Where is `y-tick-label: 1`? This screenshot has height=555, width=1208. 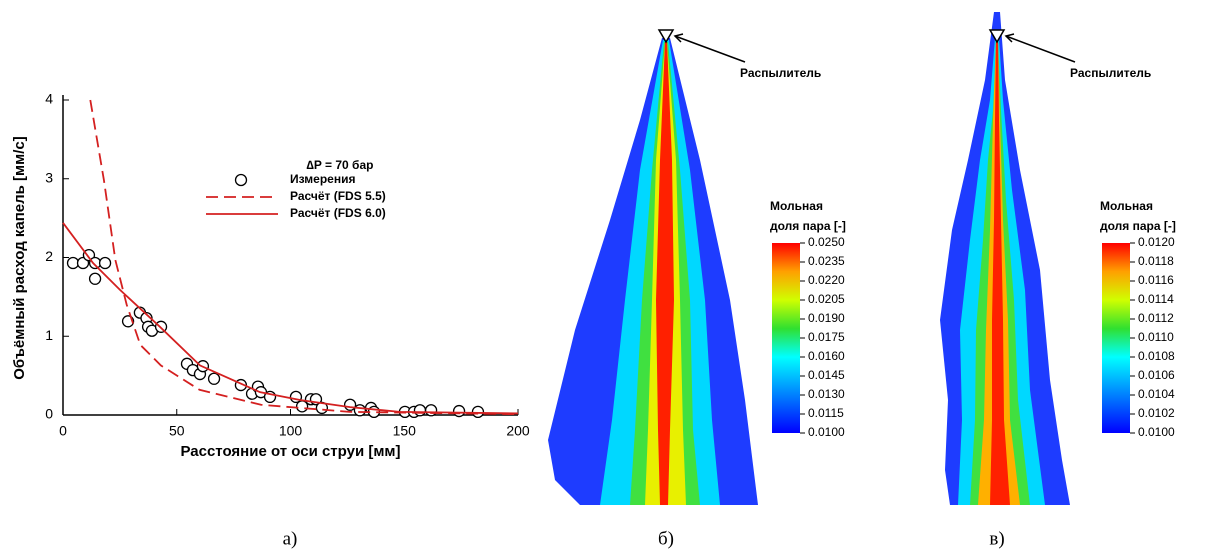 y-tick-label: 1 is located at coordinates (49, 335).